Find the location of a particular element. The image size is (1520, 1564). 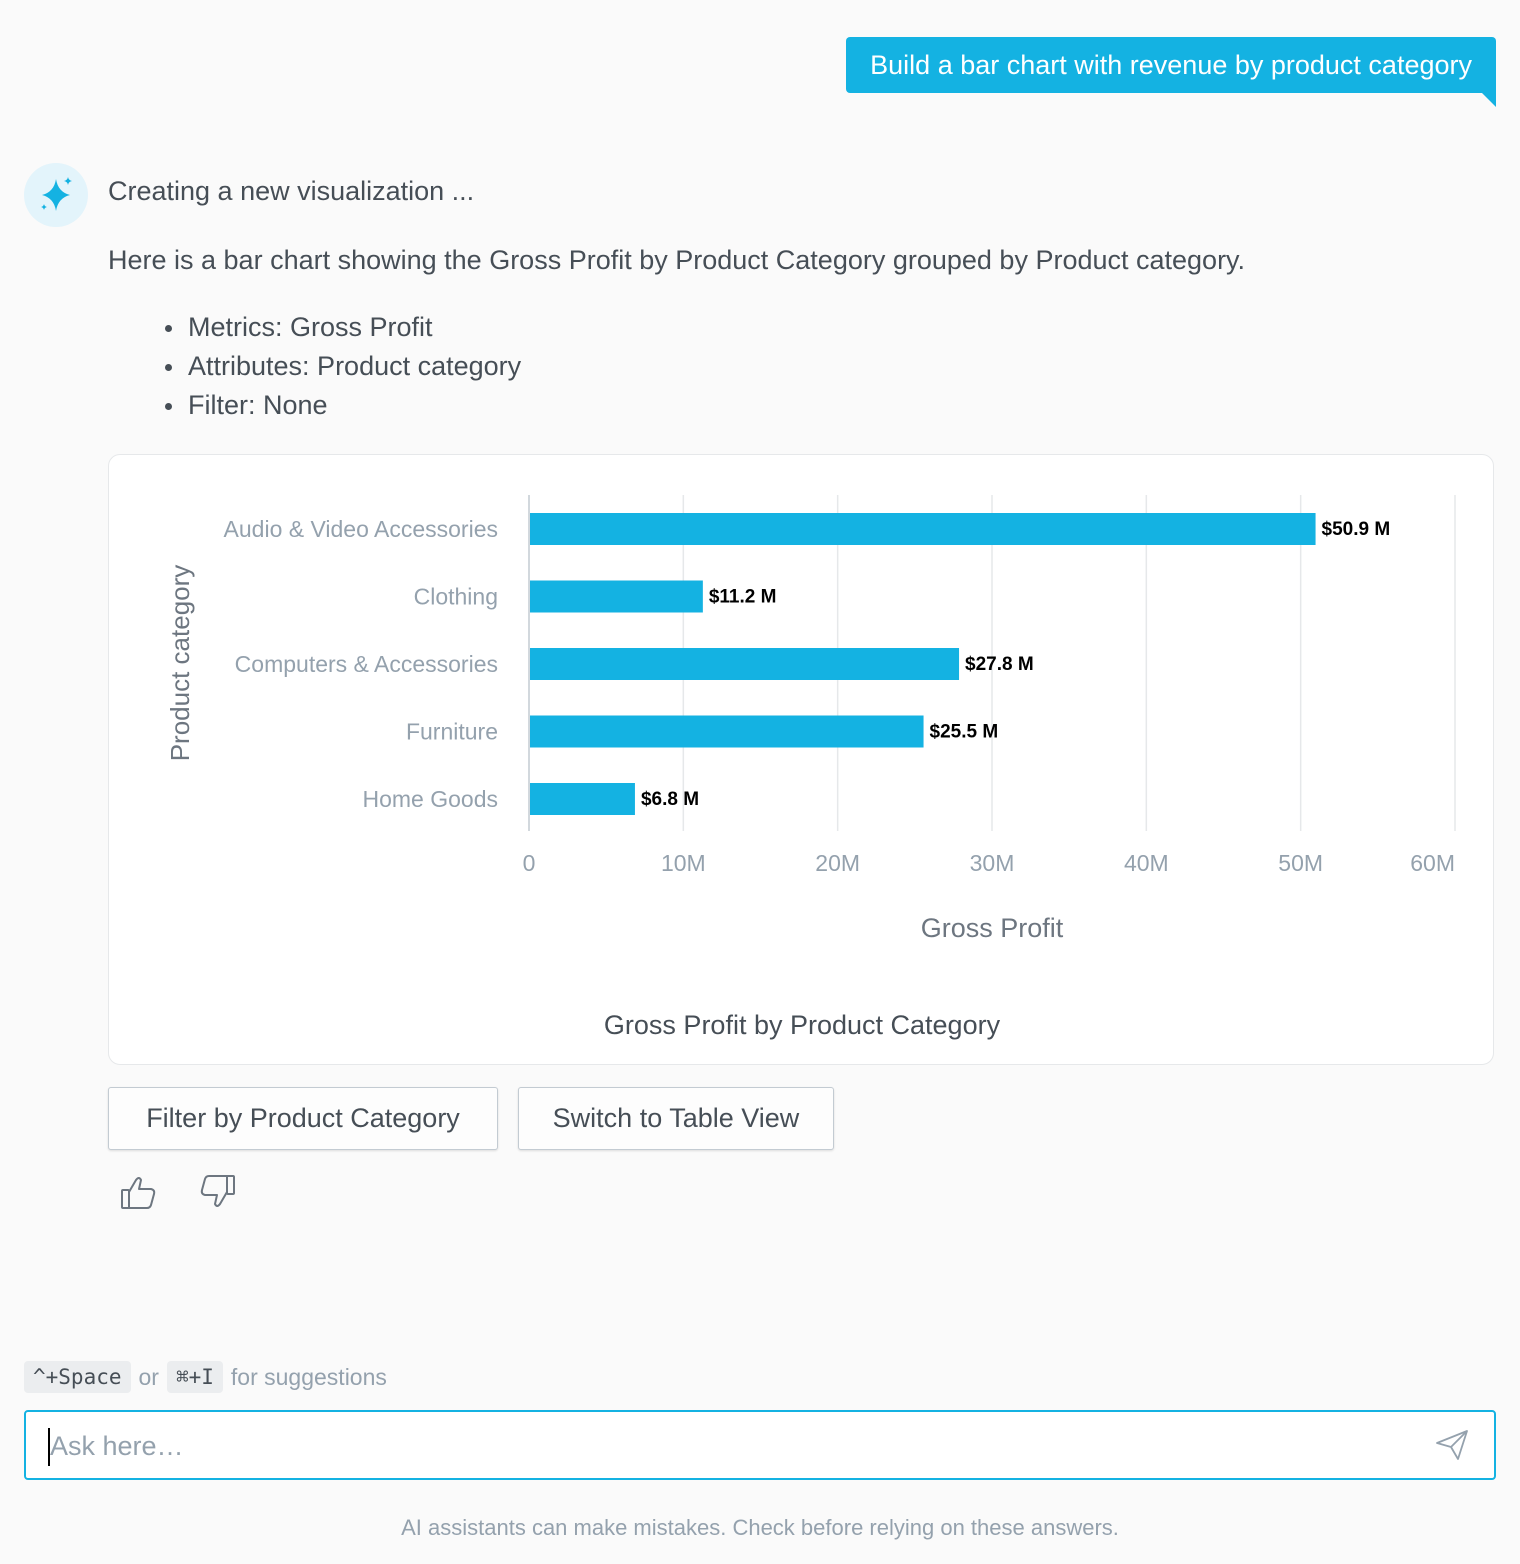

data-label: $25.5 M is located at coordinates (964, 732).